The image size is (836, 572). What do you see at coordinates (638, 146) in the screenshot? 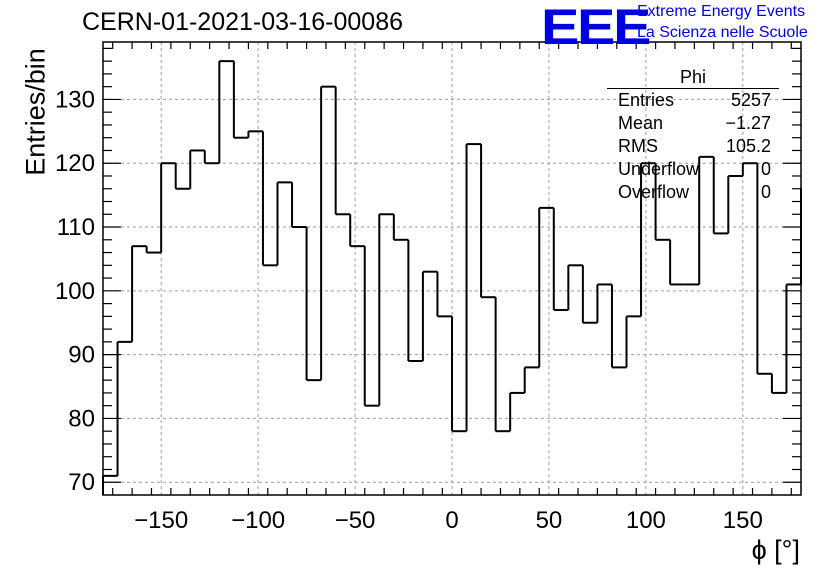
I see `stats-label: RMS` at bounding box center [638, 146].